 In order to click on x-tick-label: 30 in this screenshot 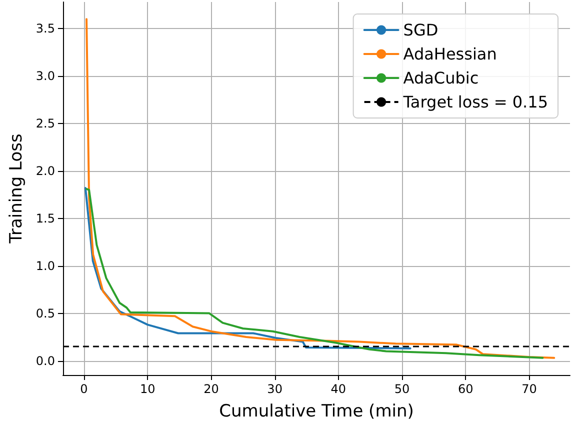, I will do `click(274, 389)`.